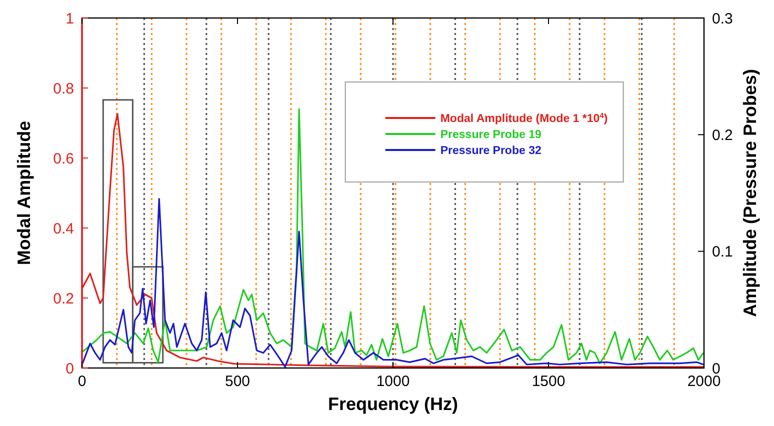 Image resolution: width=774 pixels, height=426 pixels. Describe the element at coordinates (722, 19) in the screenshot. I see `y2-tick-label: 0.3` at that location.